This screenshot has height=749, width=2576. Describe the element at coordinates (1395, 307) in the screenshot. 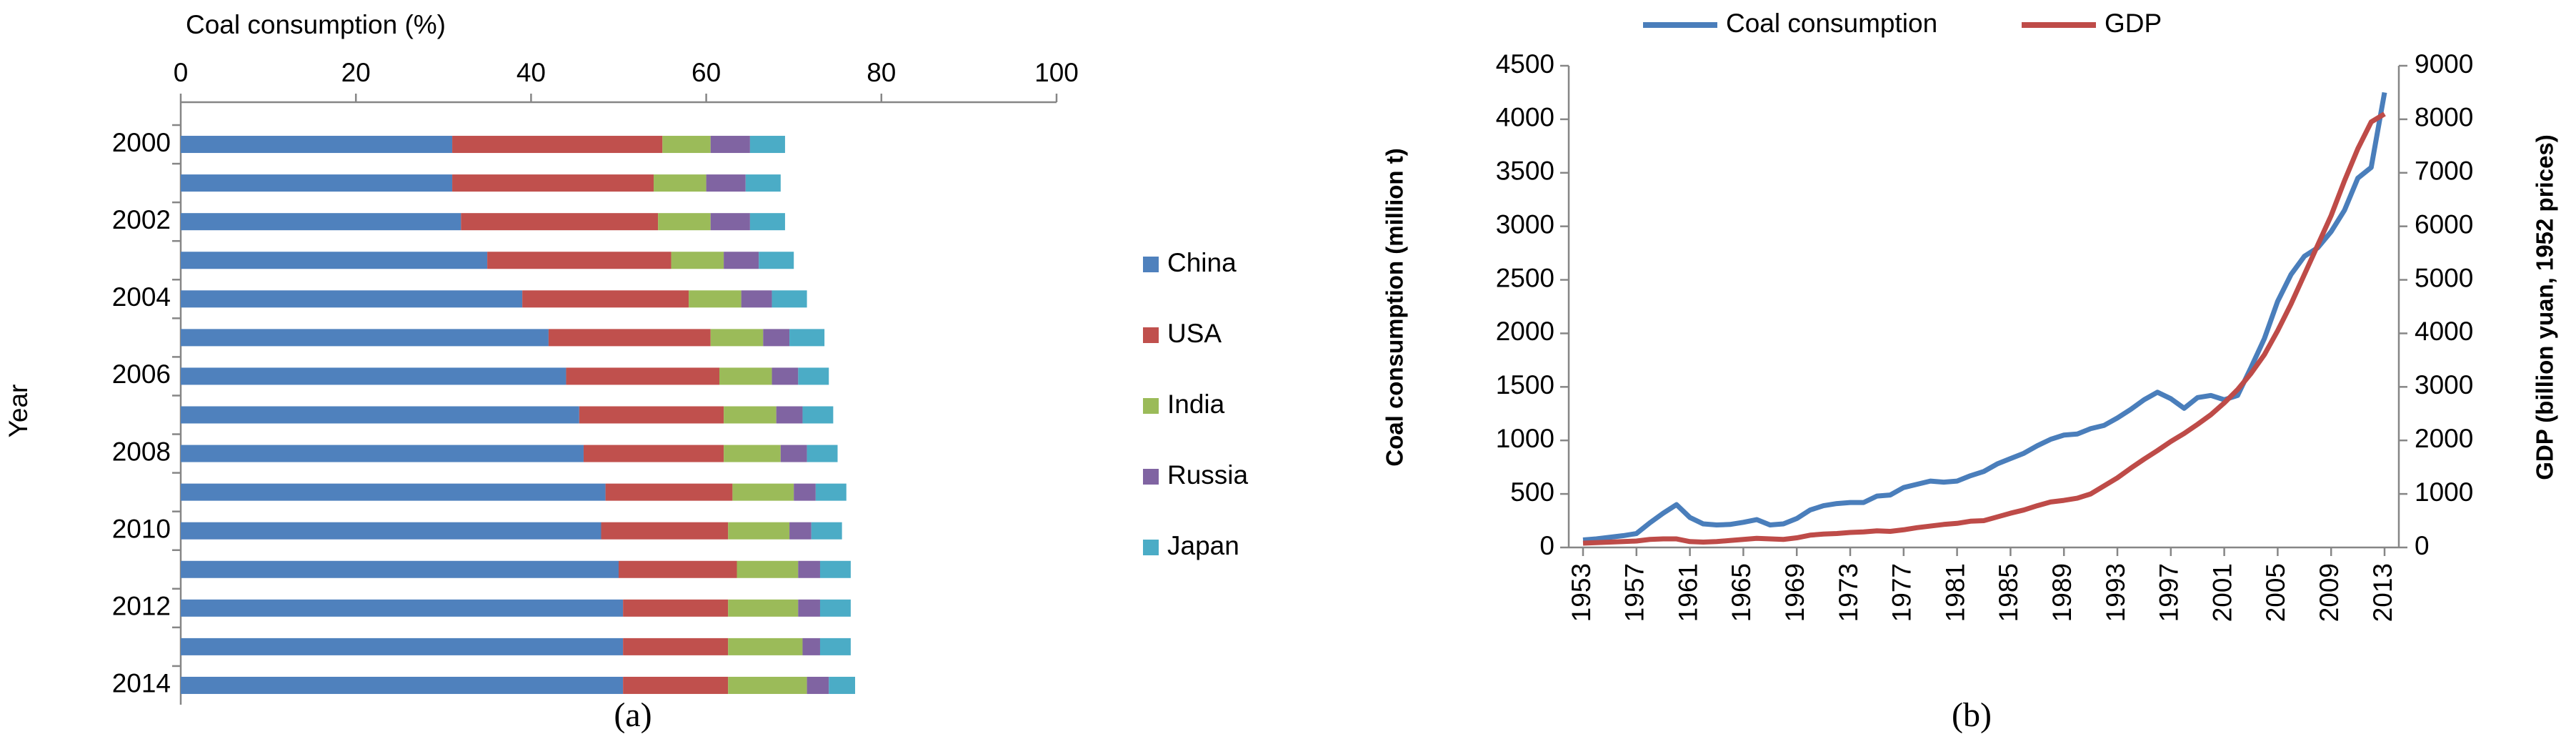

I see `y-axis-title: Coal consumption (million t)` at that location.